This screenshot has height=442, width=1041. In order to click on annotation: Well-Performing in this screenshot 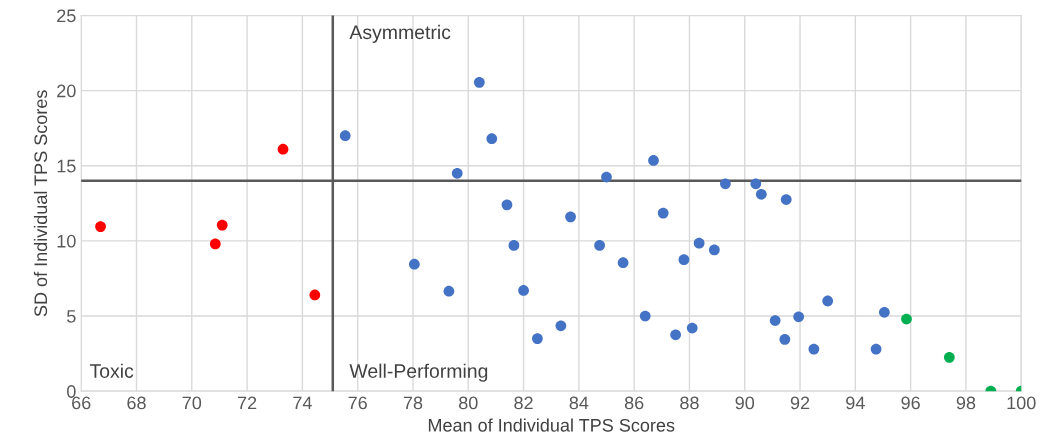, I will do `click(418, 372)`.